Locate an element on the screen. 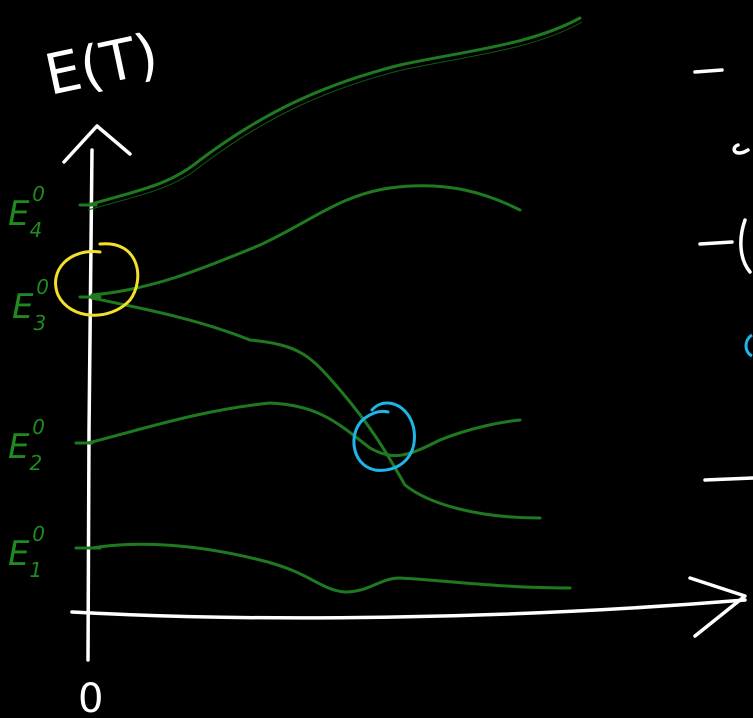  y-axis is located at coordinates (90, 405).